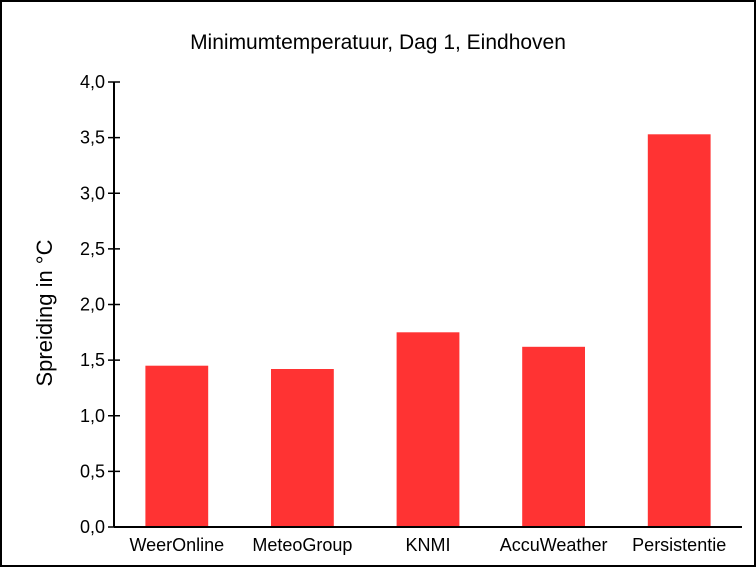 The height and width of the screenshot is (567, 756). Describe the element at coordinates (92, 416) in the screenshot. I see `y-tick-label: 1,0` at that location.